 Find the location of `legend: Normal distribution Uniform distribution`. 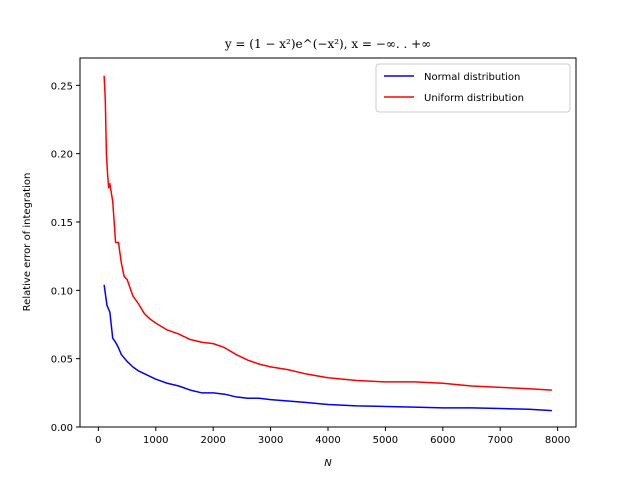

legend: Normal distribution Uniform distribution is located at coordinates (473, 88).